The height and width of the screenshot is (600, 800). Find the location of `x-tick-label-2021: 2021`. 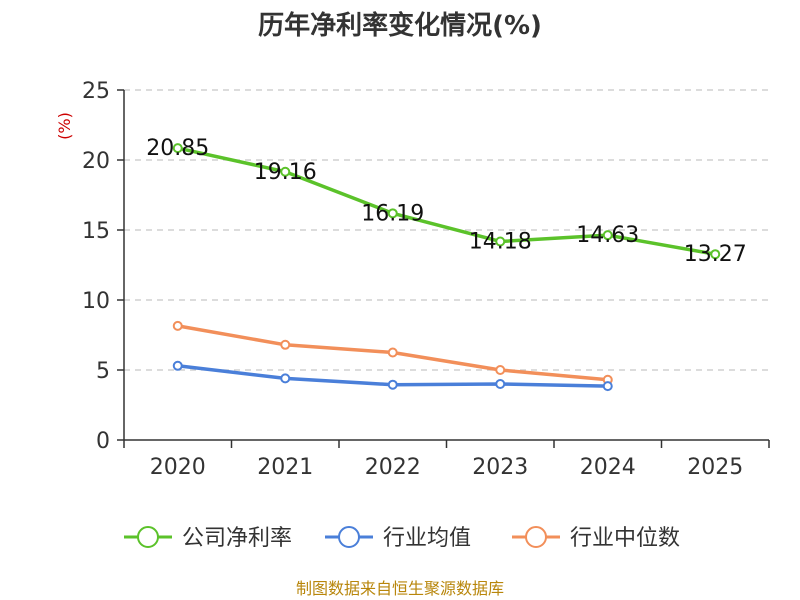

x-tick-label-2021: 2021 is located at coordinates (285, 467).